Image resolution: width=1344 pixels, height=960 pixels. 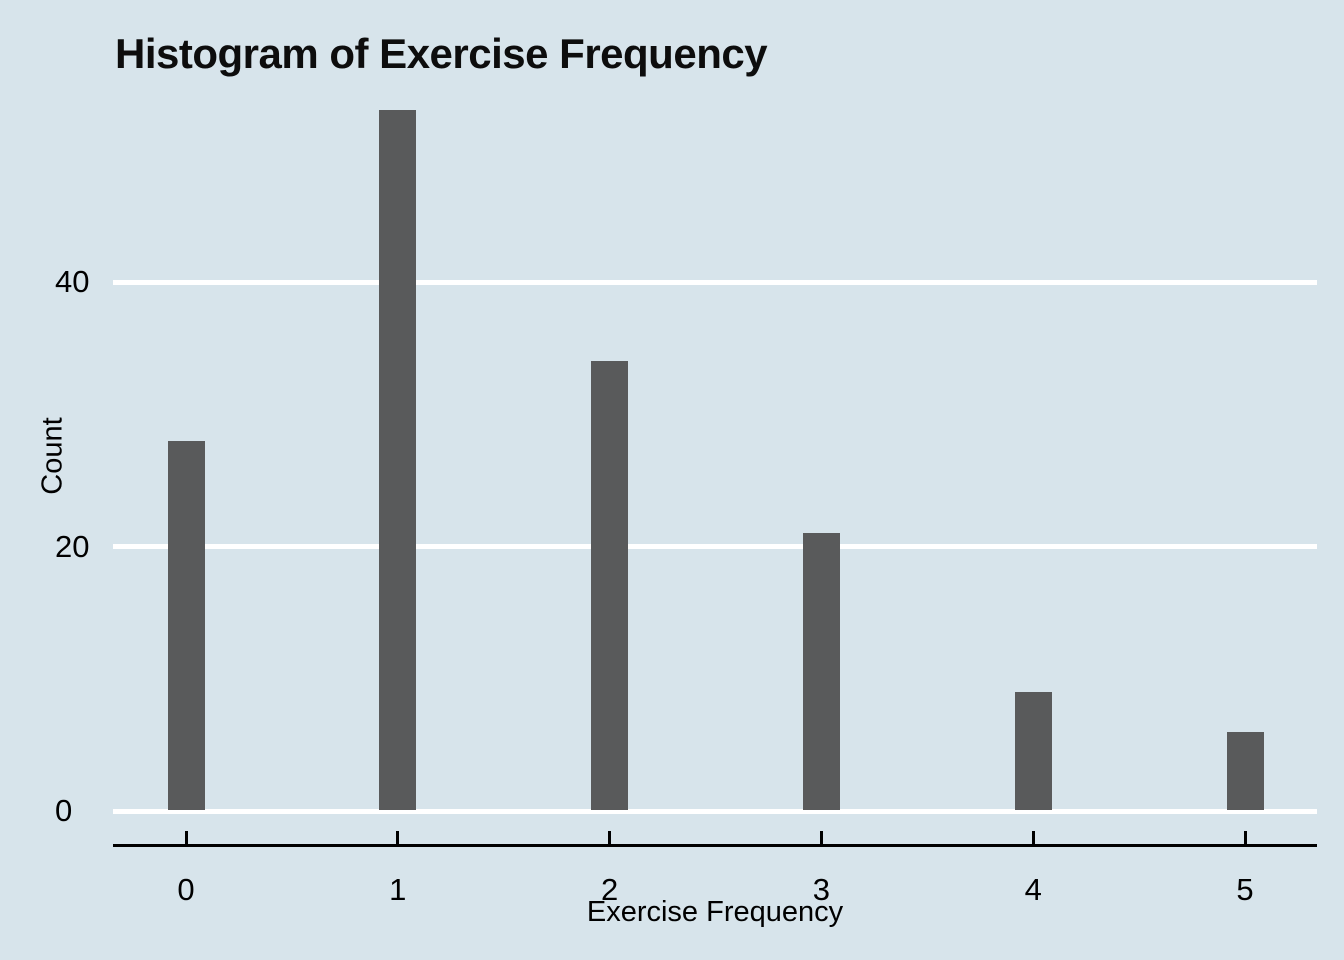 I want to click on x-tick-label: 0, so click(x=186, y=889).